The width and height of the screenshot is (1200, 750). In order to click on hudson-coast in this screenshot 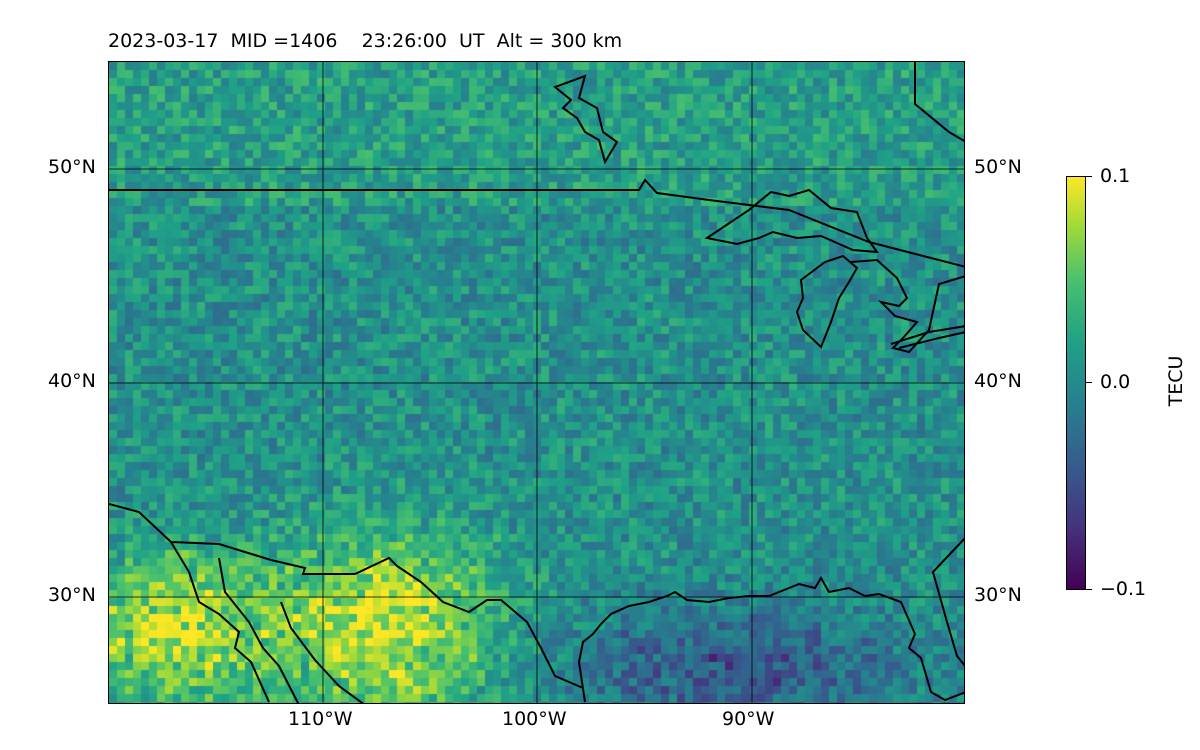, I will do `click(939, 102)`.